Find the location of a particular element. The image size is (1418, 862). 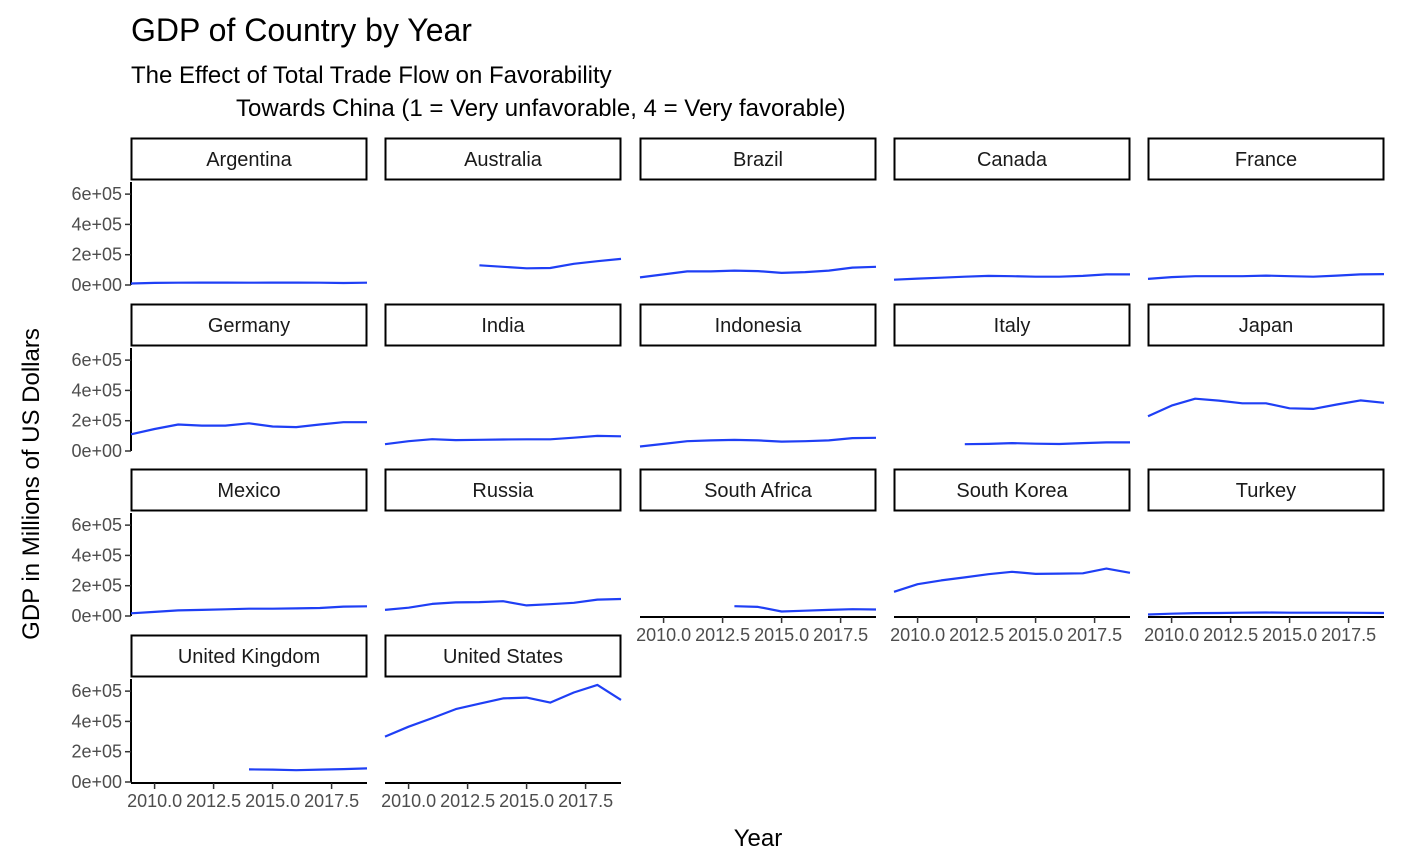

strip-turkey is located at coordinates (1266, 490).